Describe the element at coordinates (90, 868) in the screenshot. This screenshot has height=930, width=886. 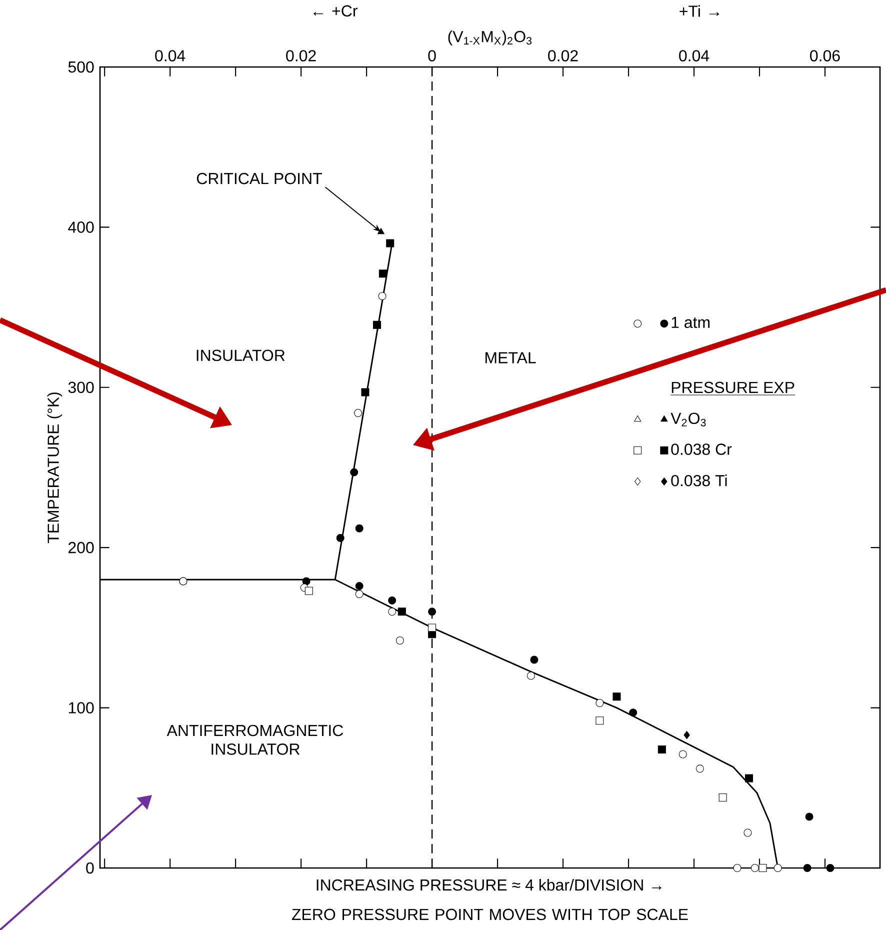
I see `y-tick-label: 0` at that location.